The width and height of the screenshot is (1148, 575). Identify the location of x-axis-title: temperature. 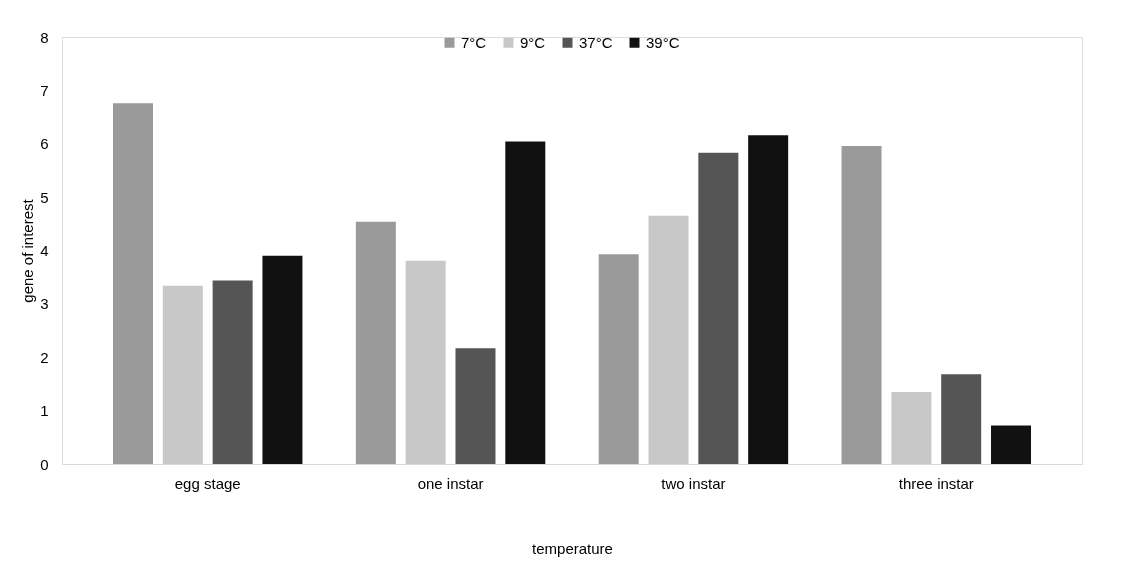
(572, 548).